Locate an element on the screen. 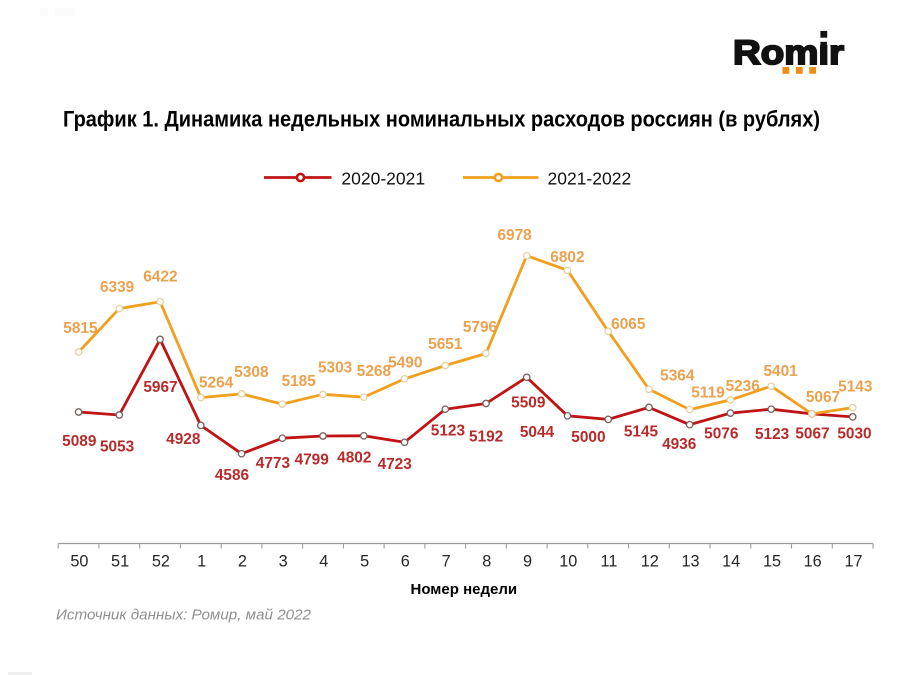 The width and height of the screenshot is (900, 675). svg-text: 5044 is located at coordinates (537, 432).